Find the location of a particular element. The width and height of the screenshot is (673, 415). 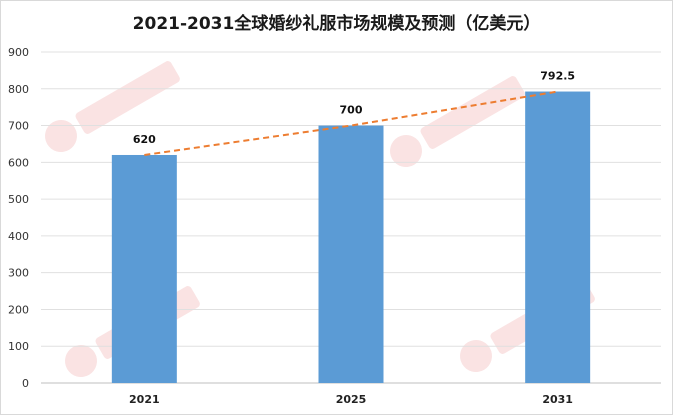

y-tick-label: 0 is located at coordinates (25, 383).